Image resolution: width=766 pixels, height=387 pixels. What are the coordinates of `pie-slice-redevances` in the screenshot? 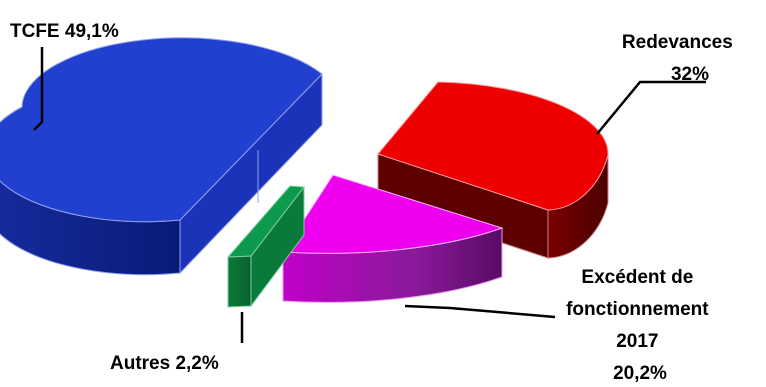 It's located at (493, 170).